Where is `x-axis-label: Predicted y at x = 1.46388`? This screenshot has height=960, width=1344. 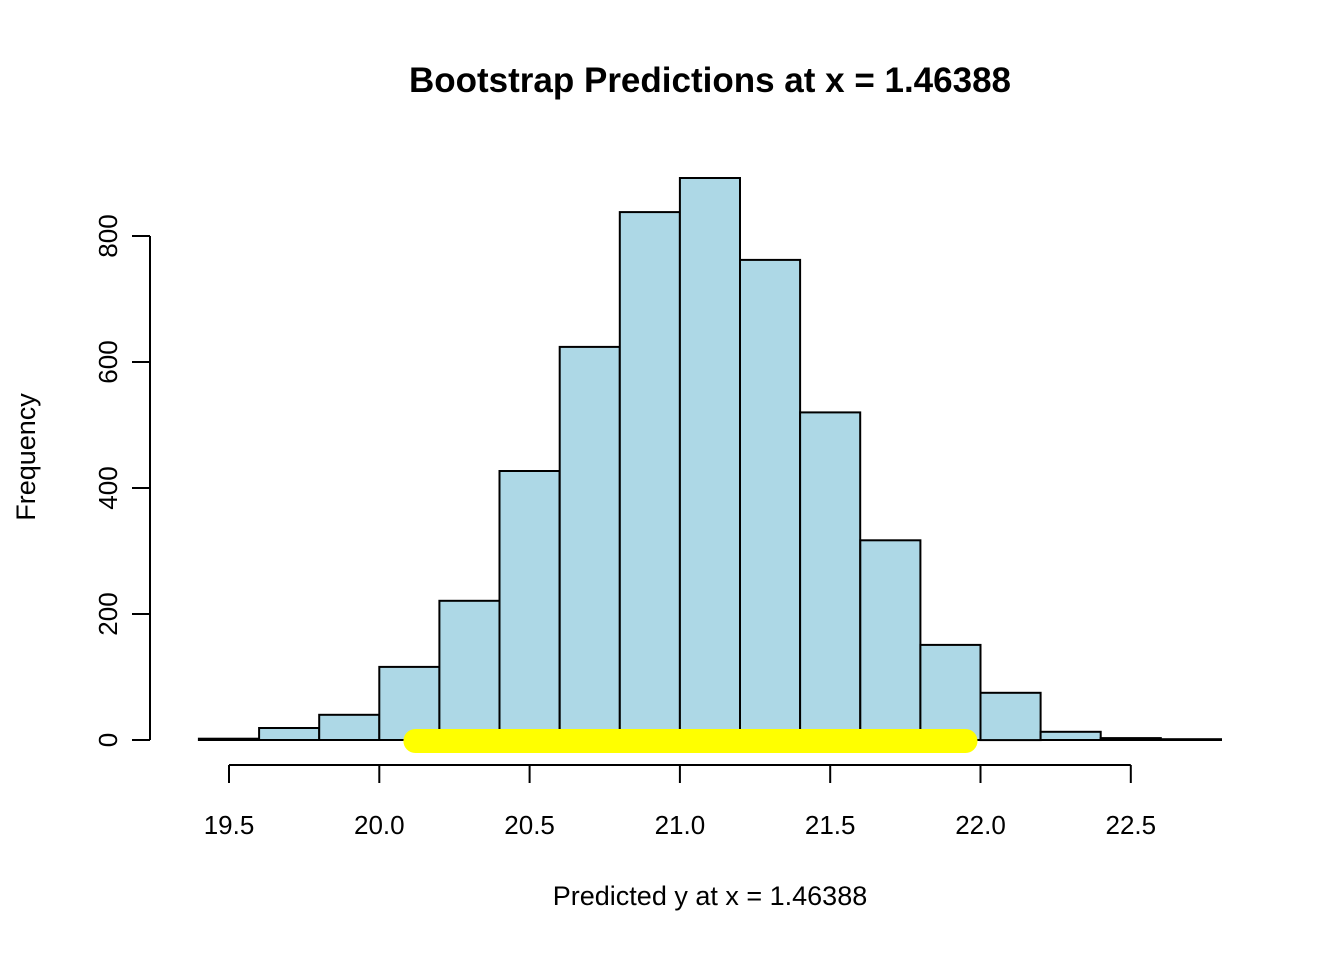
x-axis-label: Predicted y at x = 1.46388 is located at coordinates (710, 896).